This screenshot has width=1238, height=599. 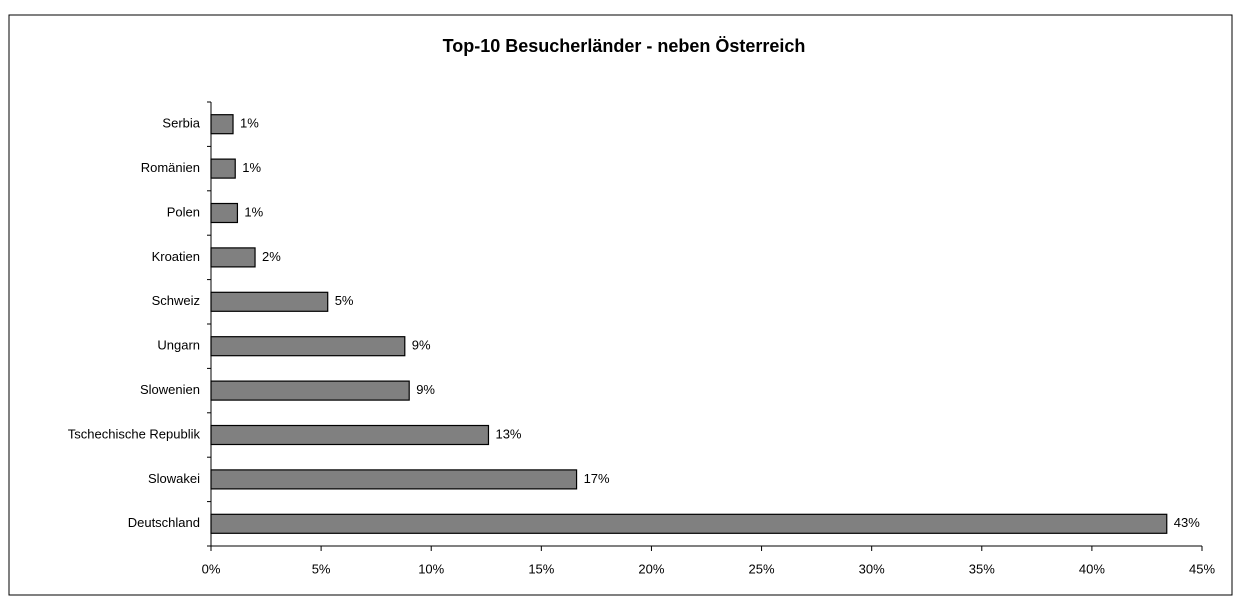 I want to click on y-tick-label: Slowenien, so click(x=170, y=389).